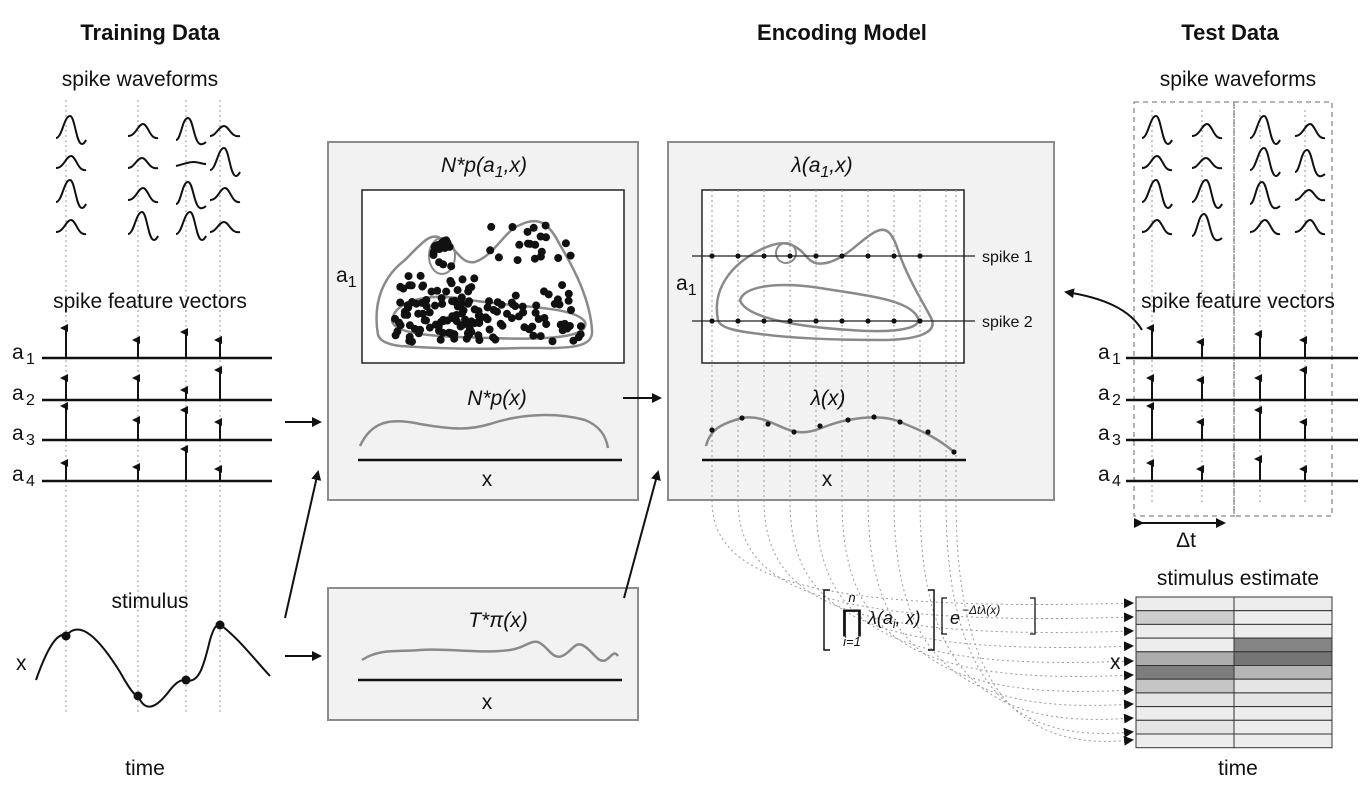  What do you see at coordinates (1115, 662) in the screenshot?
I see `estimate-axis: x` at bounding box center [1115, 662].